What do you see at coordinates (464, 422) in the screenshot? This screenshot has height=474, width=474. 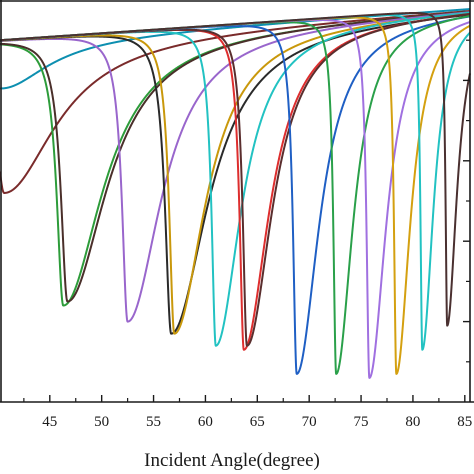 I see `x-tick-label-85: 85` at bounding box center [464, 422].